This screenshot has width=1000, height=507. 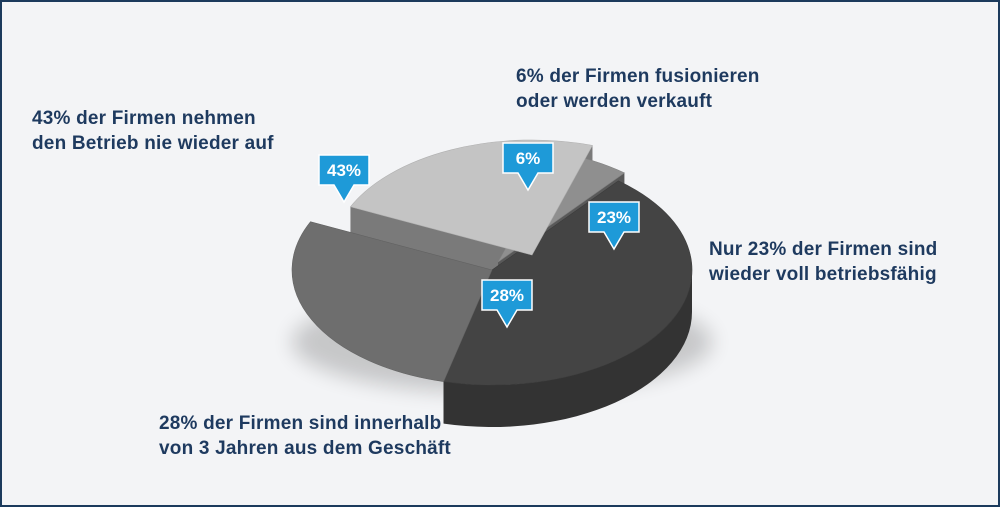 I want to click on annotation-43-line2: den Betrieb nie wieder auf, so click(x=153, y=143).